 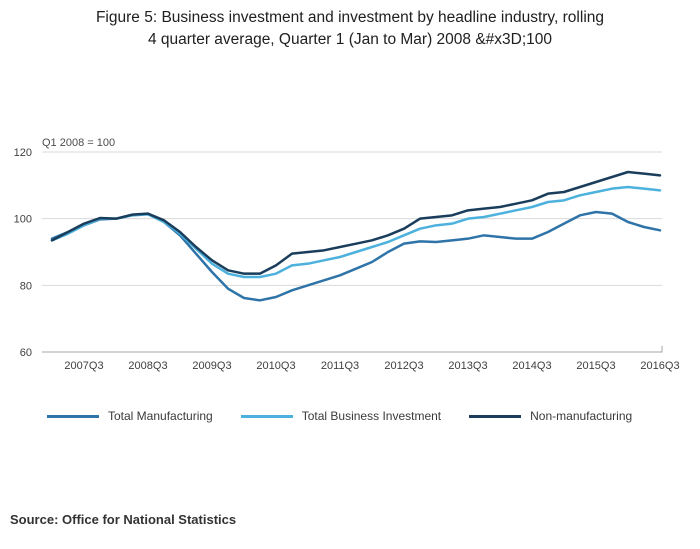 I want to click on svg-text: 2008Q3, so click(x=147, y=366).